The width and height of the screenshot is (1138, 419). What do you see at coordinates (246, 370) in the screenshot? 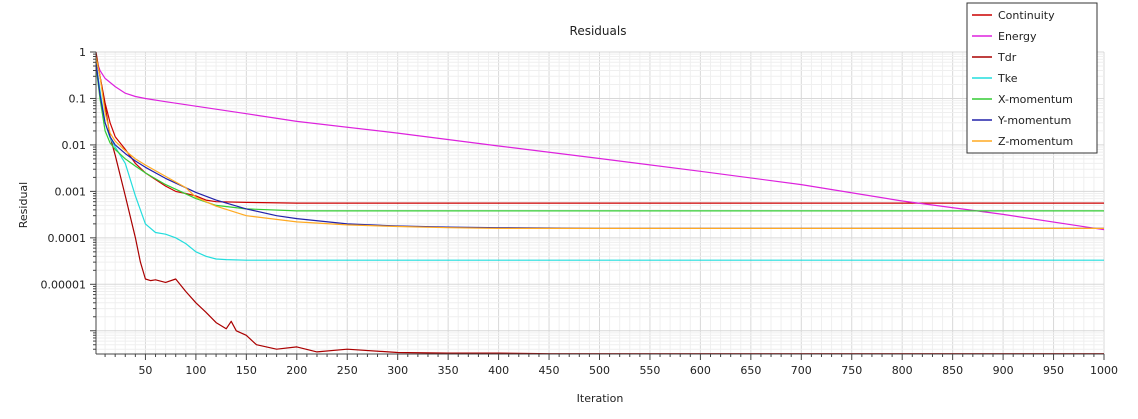
I see `x-tick-label: 150` at bounding box center [246, 370].